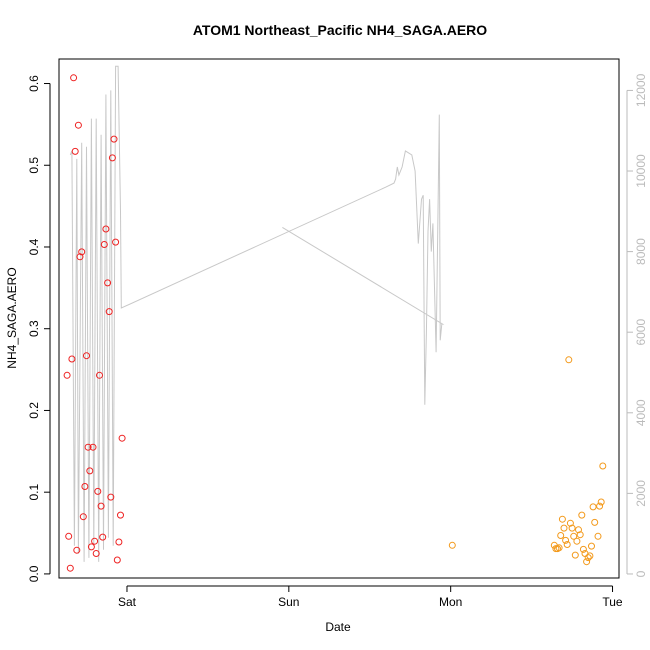 The image size is (650, 650). What do you see at coordinates (641, 573) in the screenshot?
I see `right-tick-label: 0` at bounding box center [641, 573].